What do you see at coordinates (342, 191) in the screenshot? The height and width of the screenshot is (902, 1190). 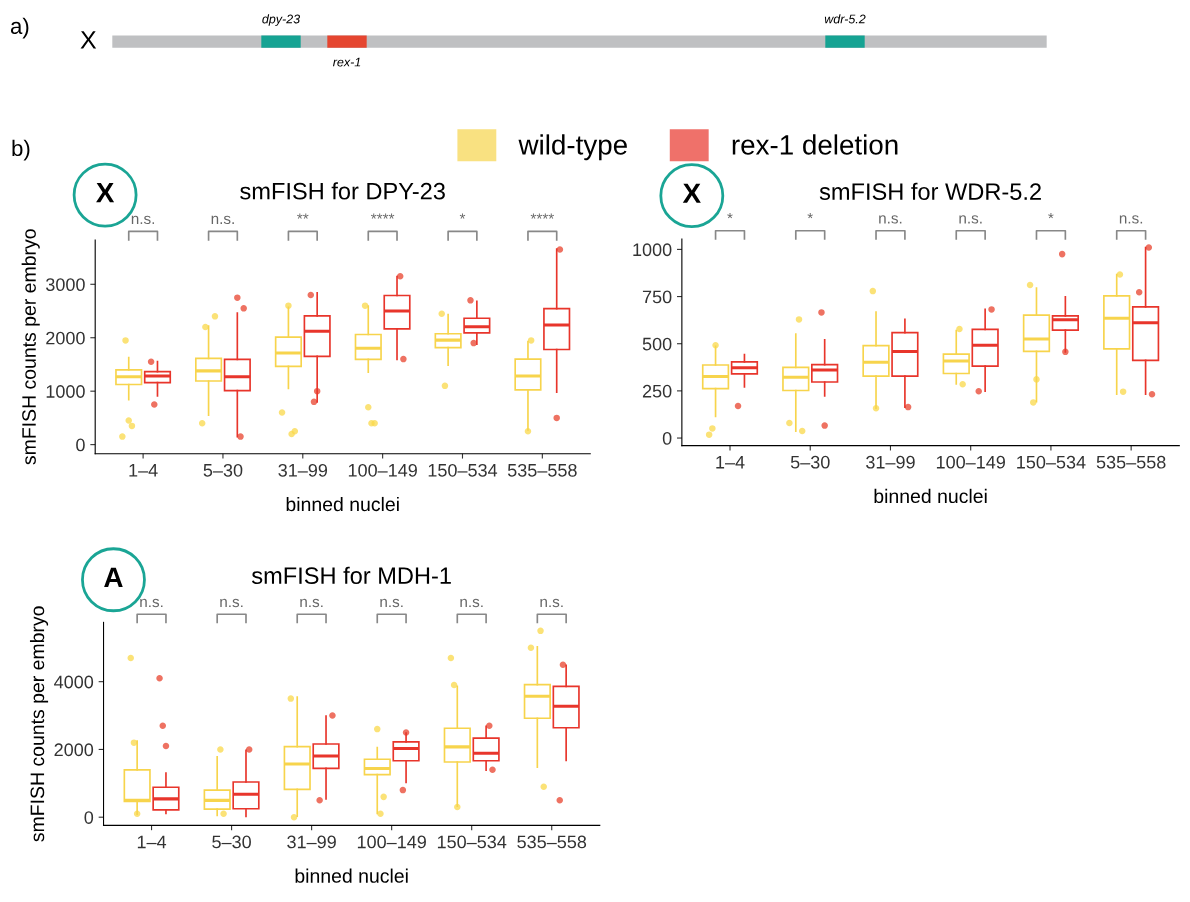 I see `chart-title: smFISH for DPY-23` at bounding box center [342, 191].